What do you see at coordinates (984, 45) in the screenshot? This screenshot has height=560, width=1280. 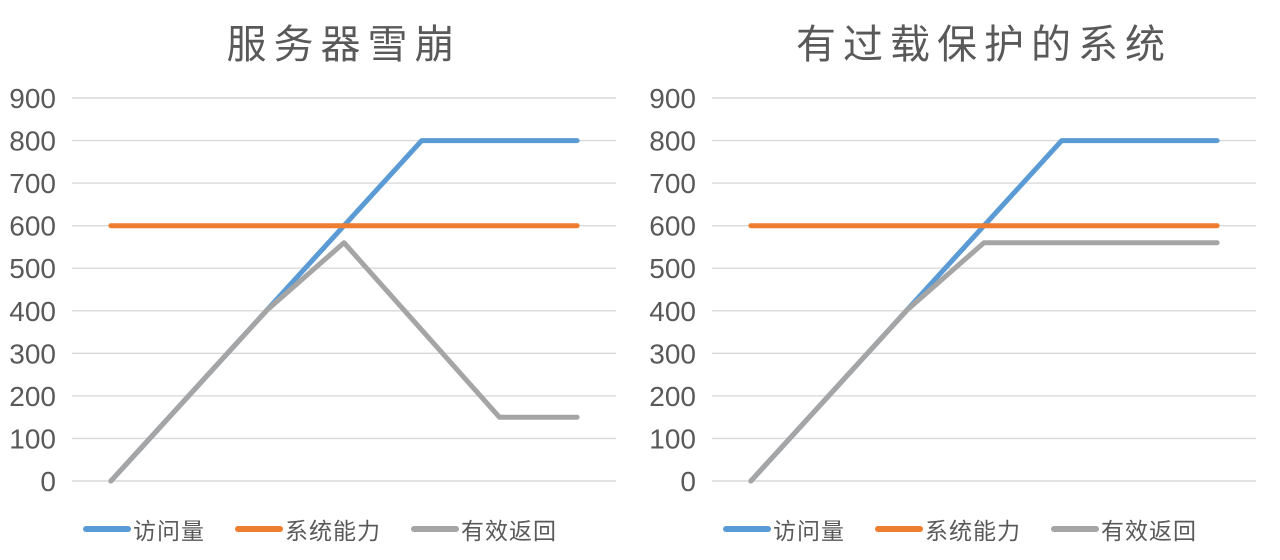 I see `chart-title: 有过载保护的系统` at bounding box center [984, 45].